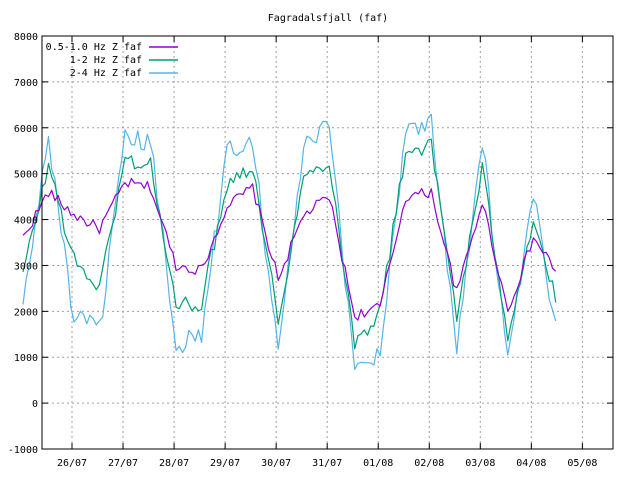  I want to click on y-tick-label: 7000, so click(26, 83).